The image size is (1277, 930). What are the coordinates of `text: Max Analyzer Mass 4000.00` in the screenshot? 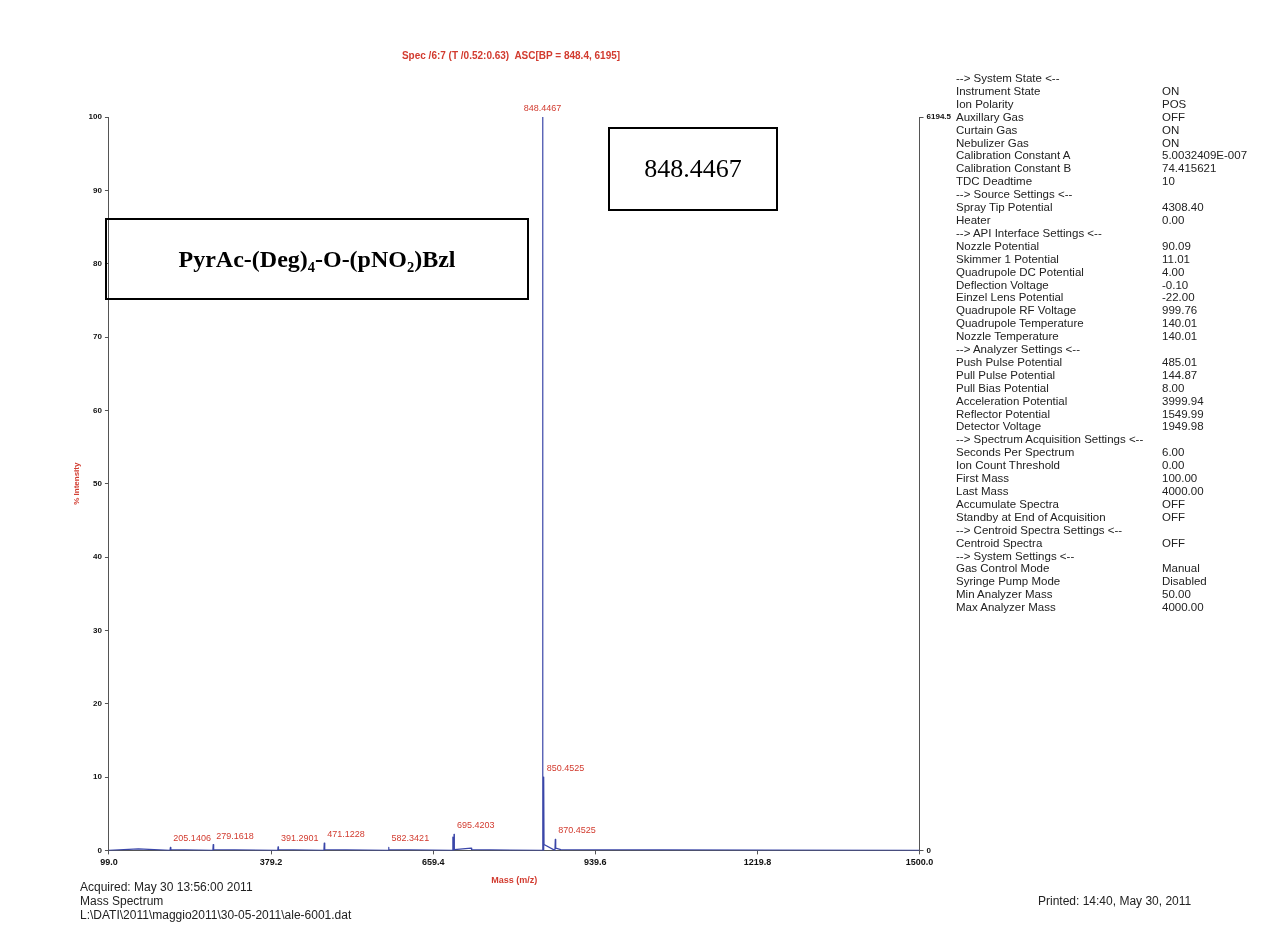 It's located at (1080, 607).